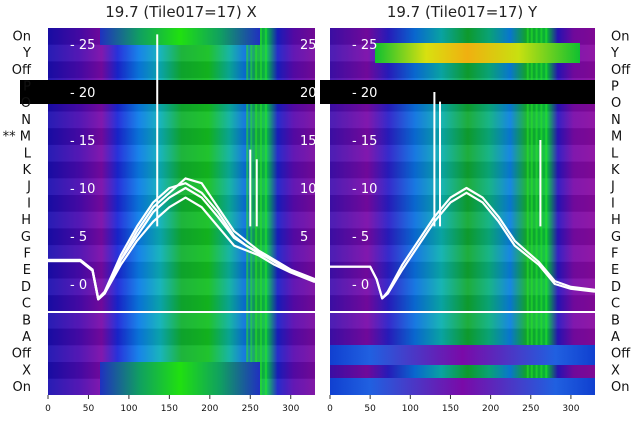 This screenshot has width=640, height=440. Describe the element at coordinates (462, 12) in the screenshot. I see `chart-title-y: 19.7 (Tile017=17) Y` at that location.